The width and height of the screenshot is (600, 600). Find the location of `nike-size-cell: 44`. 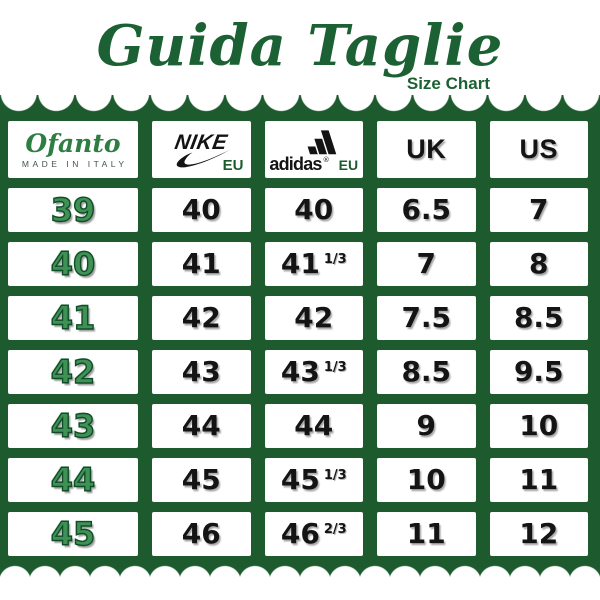

nike-size-cell: 44 is located at coordinates (201, 426).